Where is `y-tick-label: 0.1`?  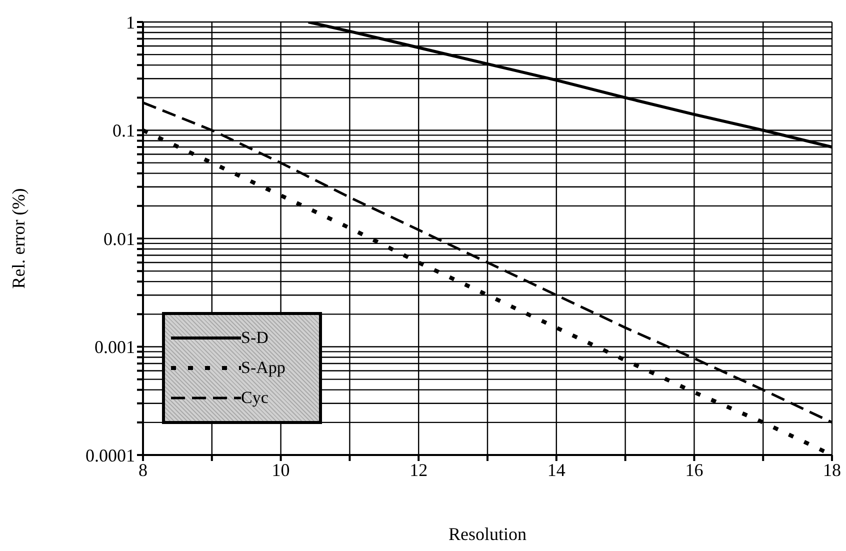
y-tick-label: 0.1 is located at coordinates (123, 130).